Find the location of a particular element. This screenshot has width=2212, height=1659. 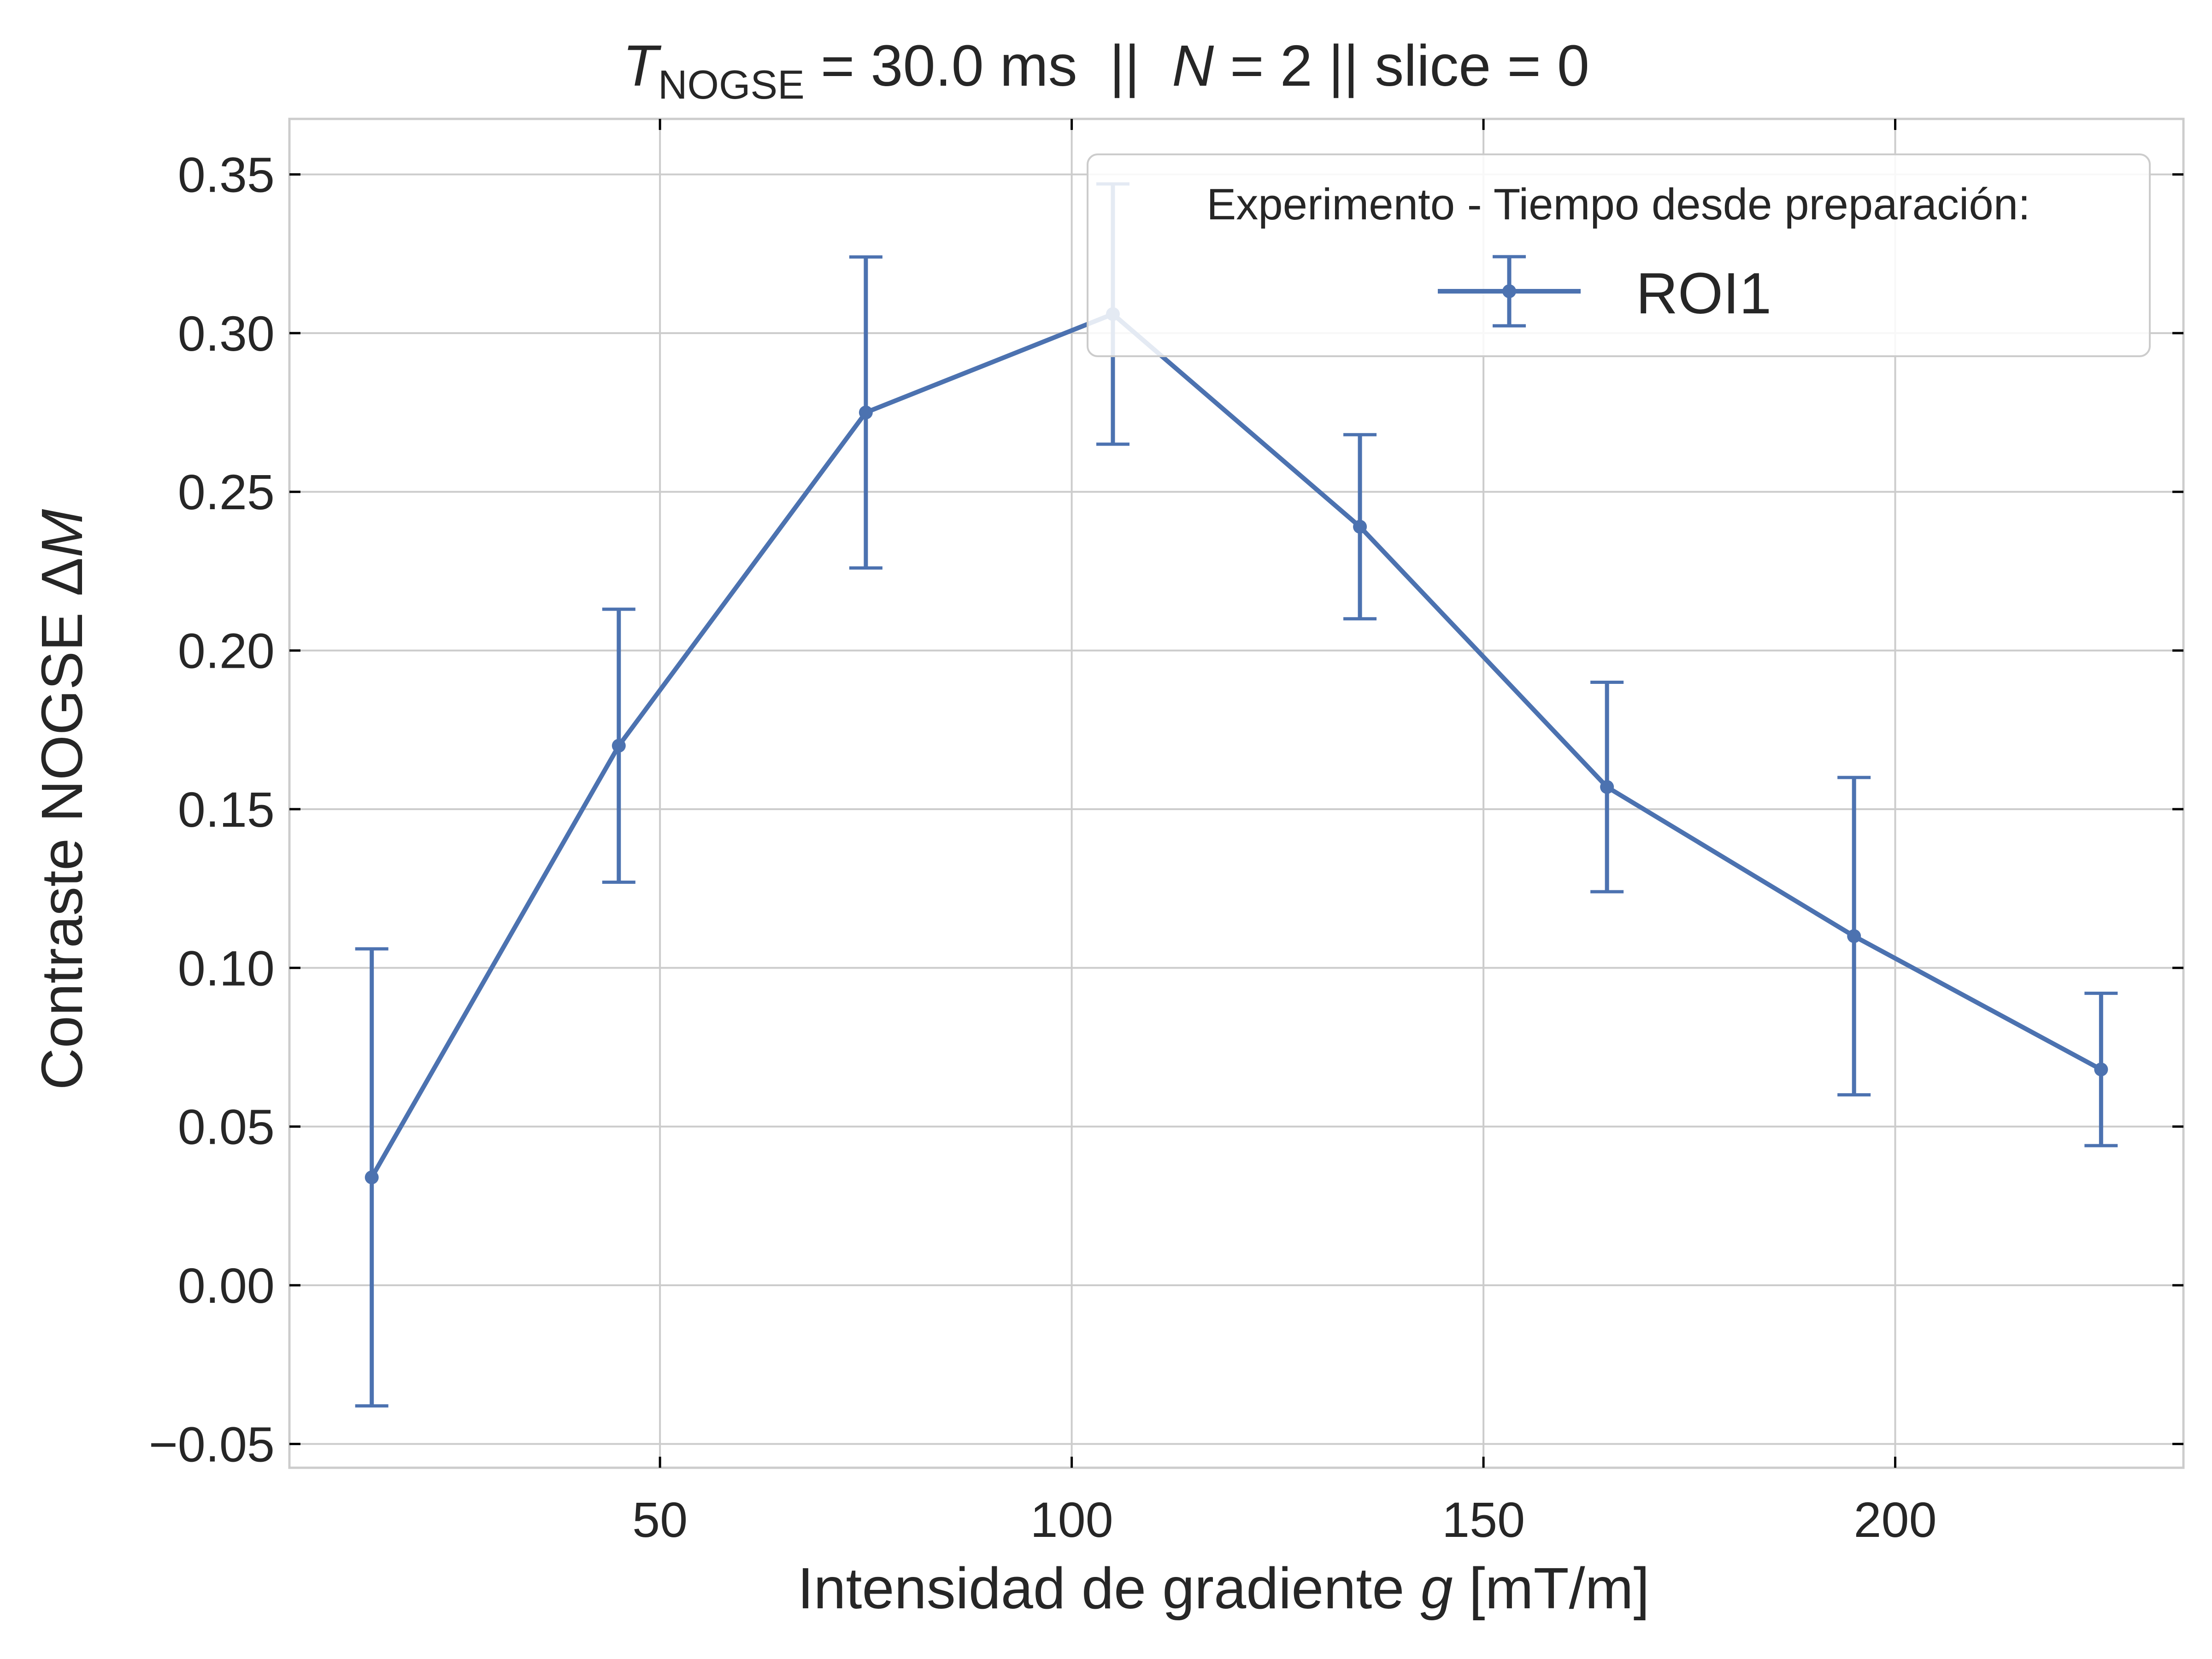

y-tick-label: −0.05 is located at coordinates (212, 1444).